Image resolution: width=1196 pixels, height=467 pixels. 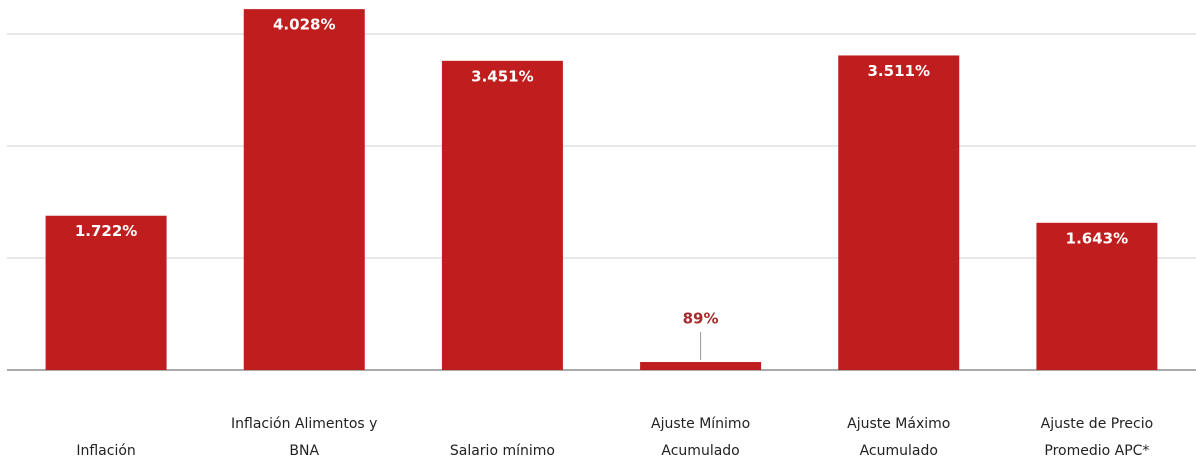 I want to click on data-label: 89%, so click(x=701, y=319).